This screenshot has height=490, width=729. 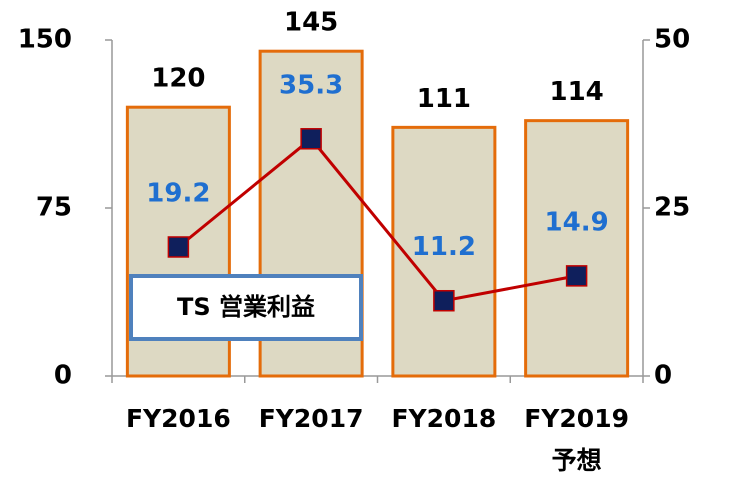 What do you see at coordinates (444, 247) in the screenshot?
I see `line-value-label: 11.2` at bounding box center [444, 247].